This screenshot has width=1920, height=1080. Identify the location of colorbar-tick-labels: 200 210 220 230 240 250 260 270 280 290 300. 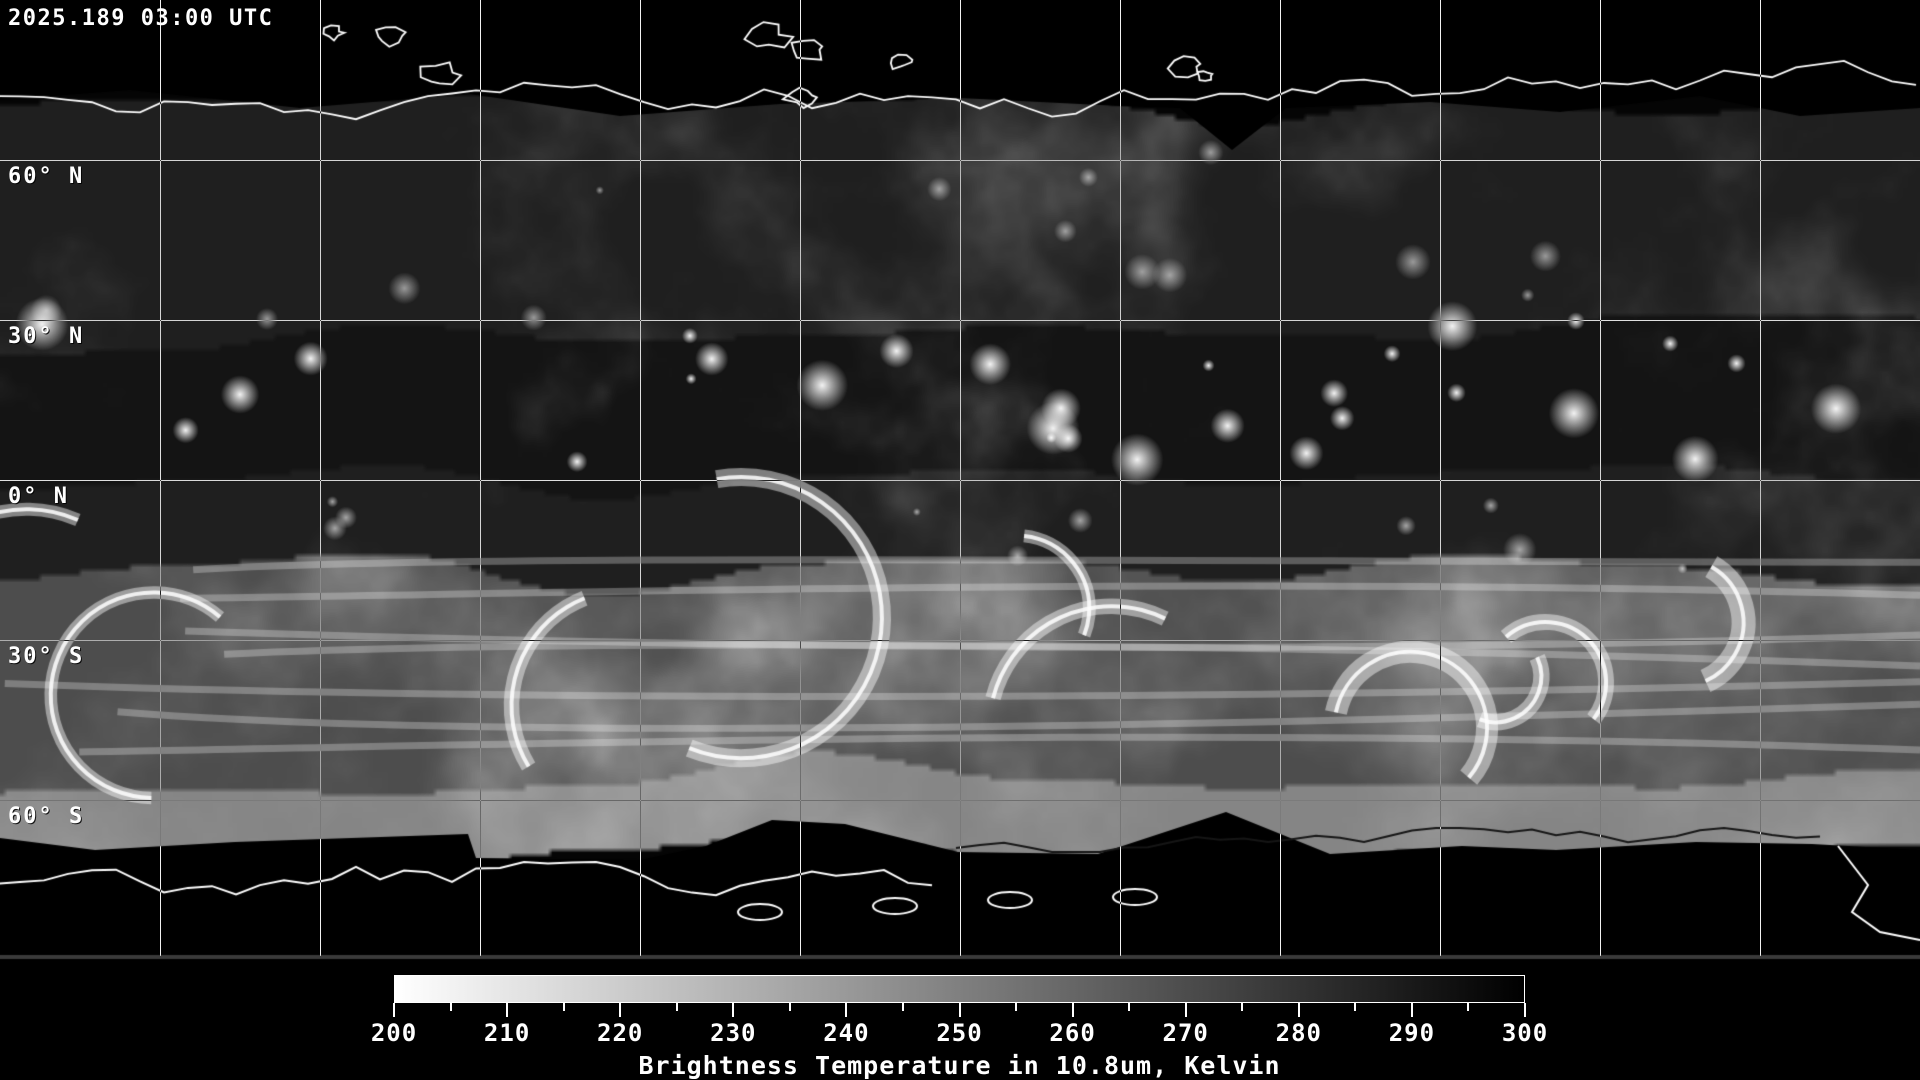
(959, 1033).